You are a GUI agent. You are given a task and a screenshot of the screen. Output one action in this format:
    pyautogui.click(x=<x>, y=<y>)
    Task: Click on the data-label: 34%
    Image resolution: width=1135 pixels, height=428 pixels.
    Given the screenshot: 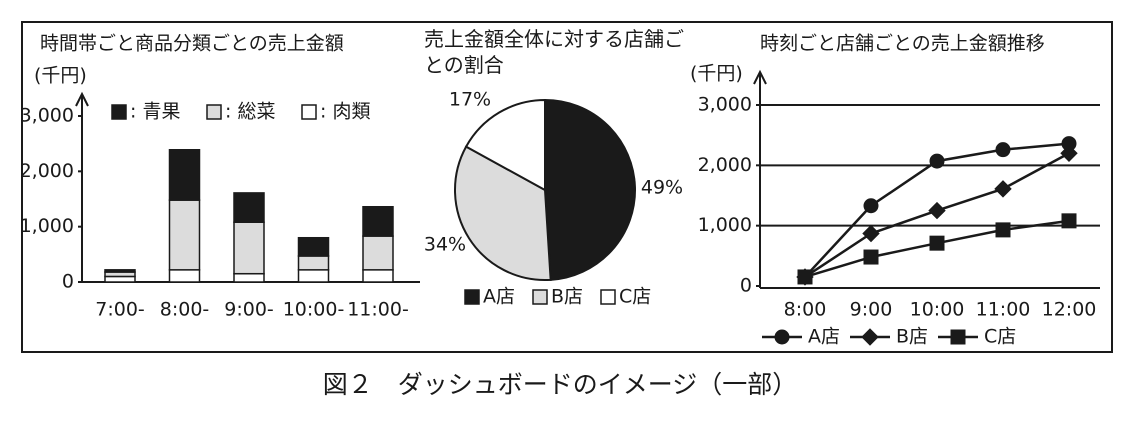 What is the action you would take?
    pyautogui.click(x=445, y=245)
    